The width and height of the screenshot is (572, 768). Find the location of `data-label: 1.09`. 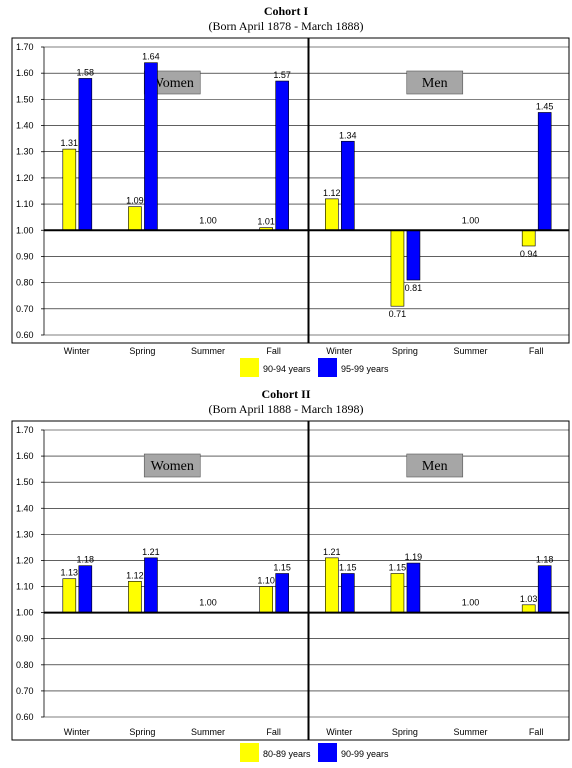

data-label: 1.09 is located at coordinates (135, 201).